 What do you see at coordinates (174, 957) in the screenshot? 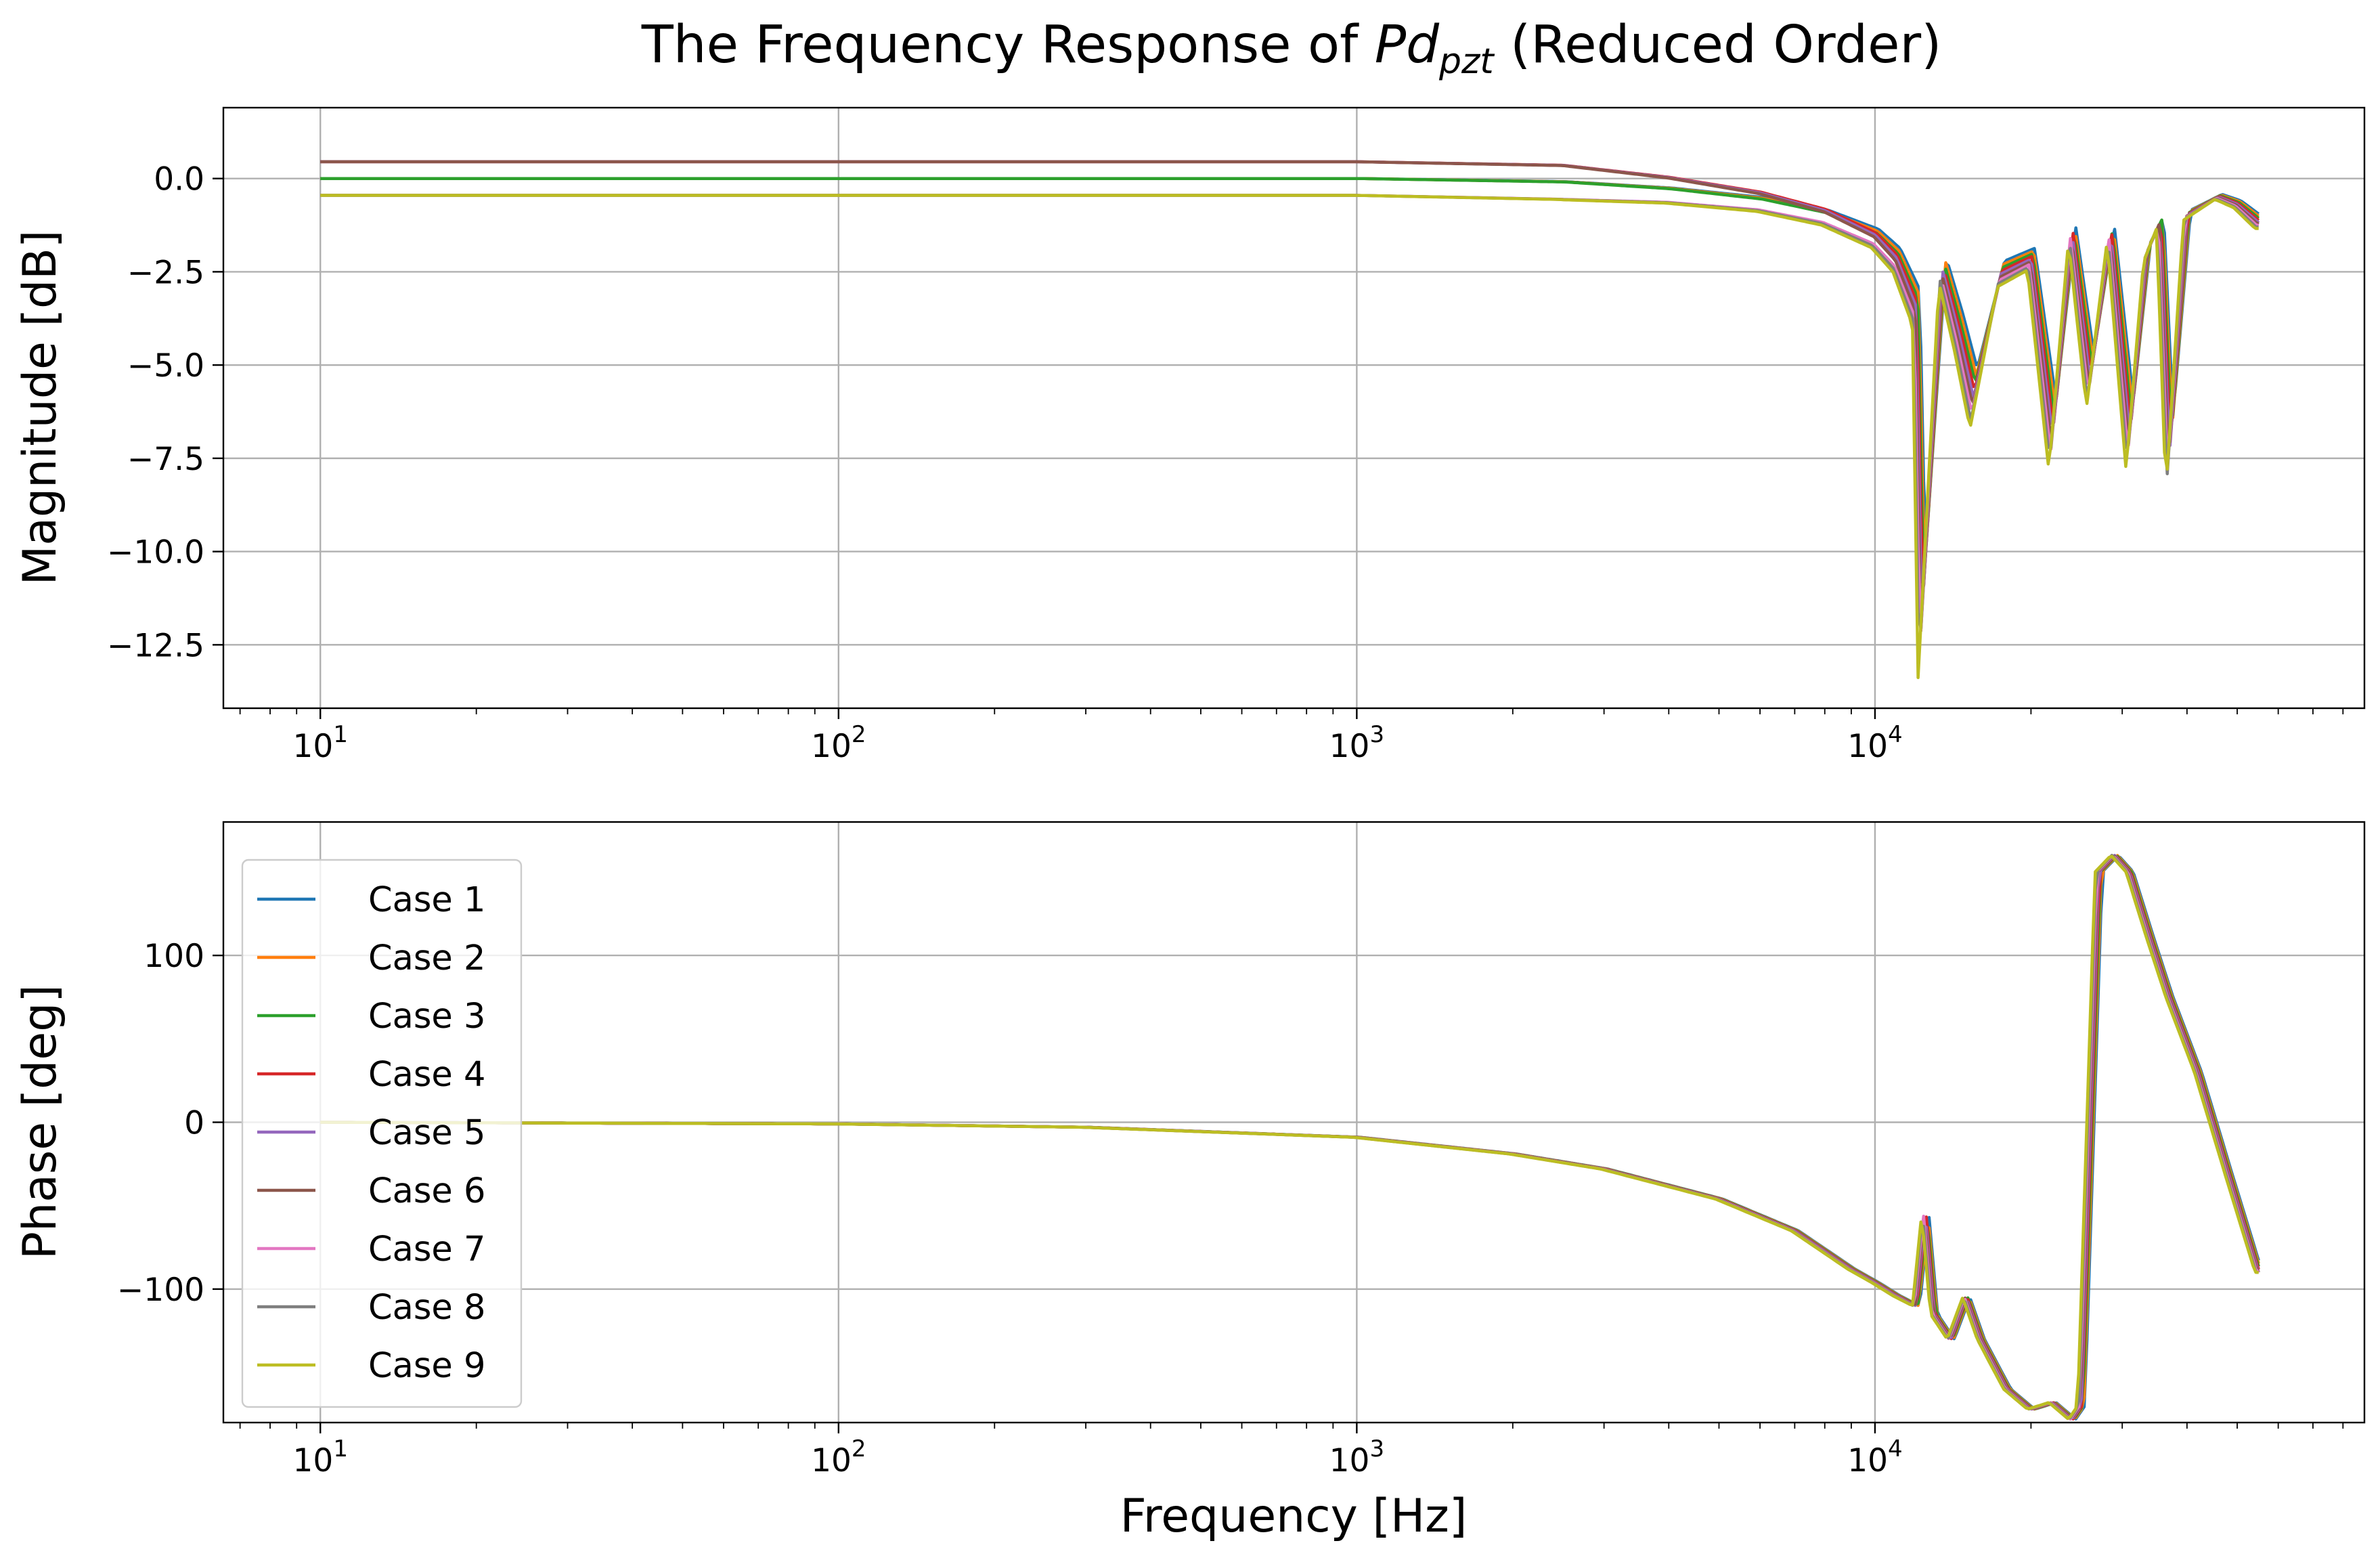
I see `phase-y-tick-label: 100` at bounding box center [174, 957].